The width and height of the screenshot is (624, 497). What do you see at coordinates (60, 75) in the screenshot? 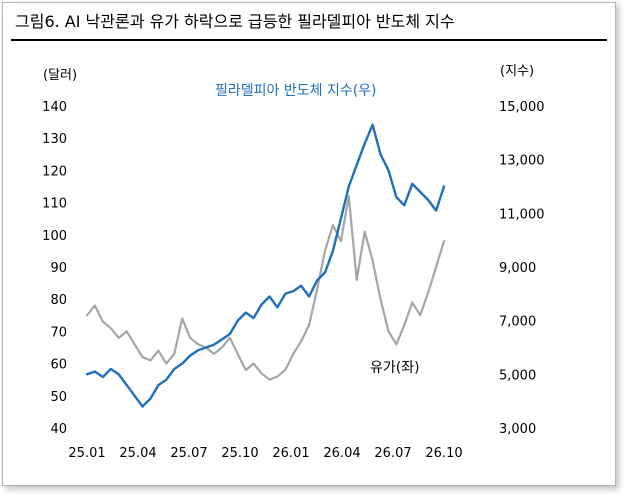
I see `left-axis-unit: (달러)` at bounding box center [60, 75].